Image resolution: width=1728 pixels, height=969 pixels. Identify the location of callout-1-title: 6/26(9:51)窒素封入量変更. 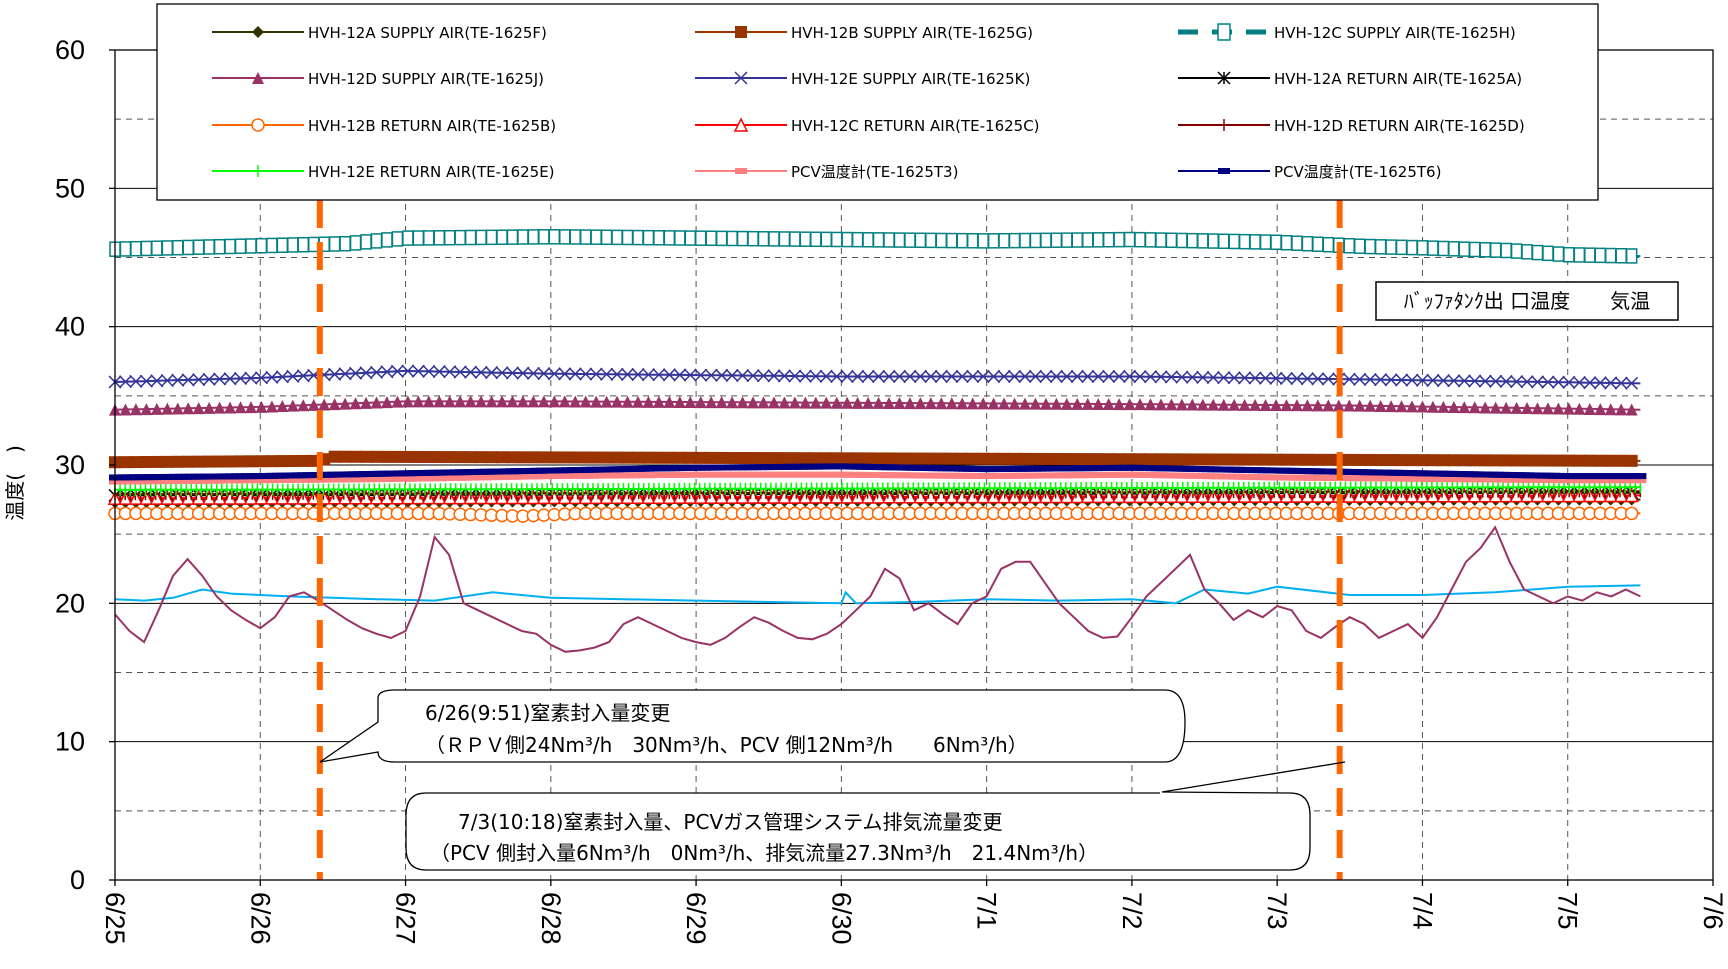
(547, 713).